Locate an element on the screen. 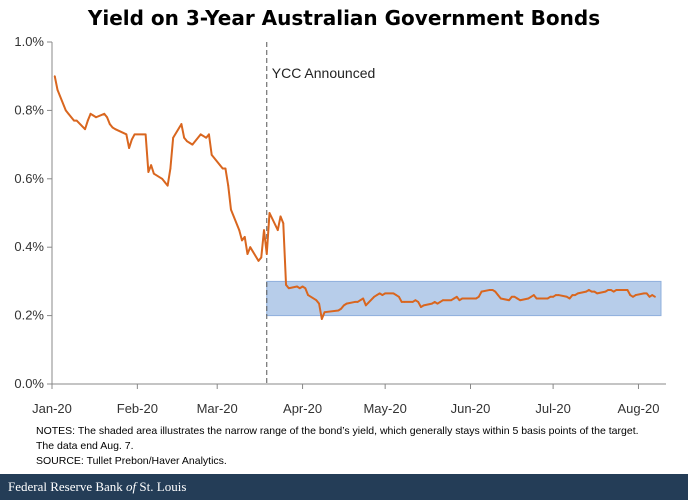 This screenshot has width=688, height=500. footer-brand: Federal Reserve Bank of St. Louis is located at coordinates (93, 486).